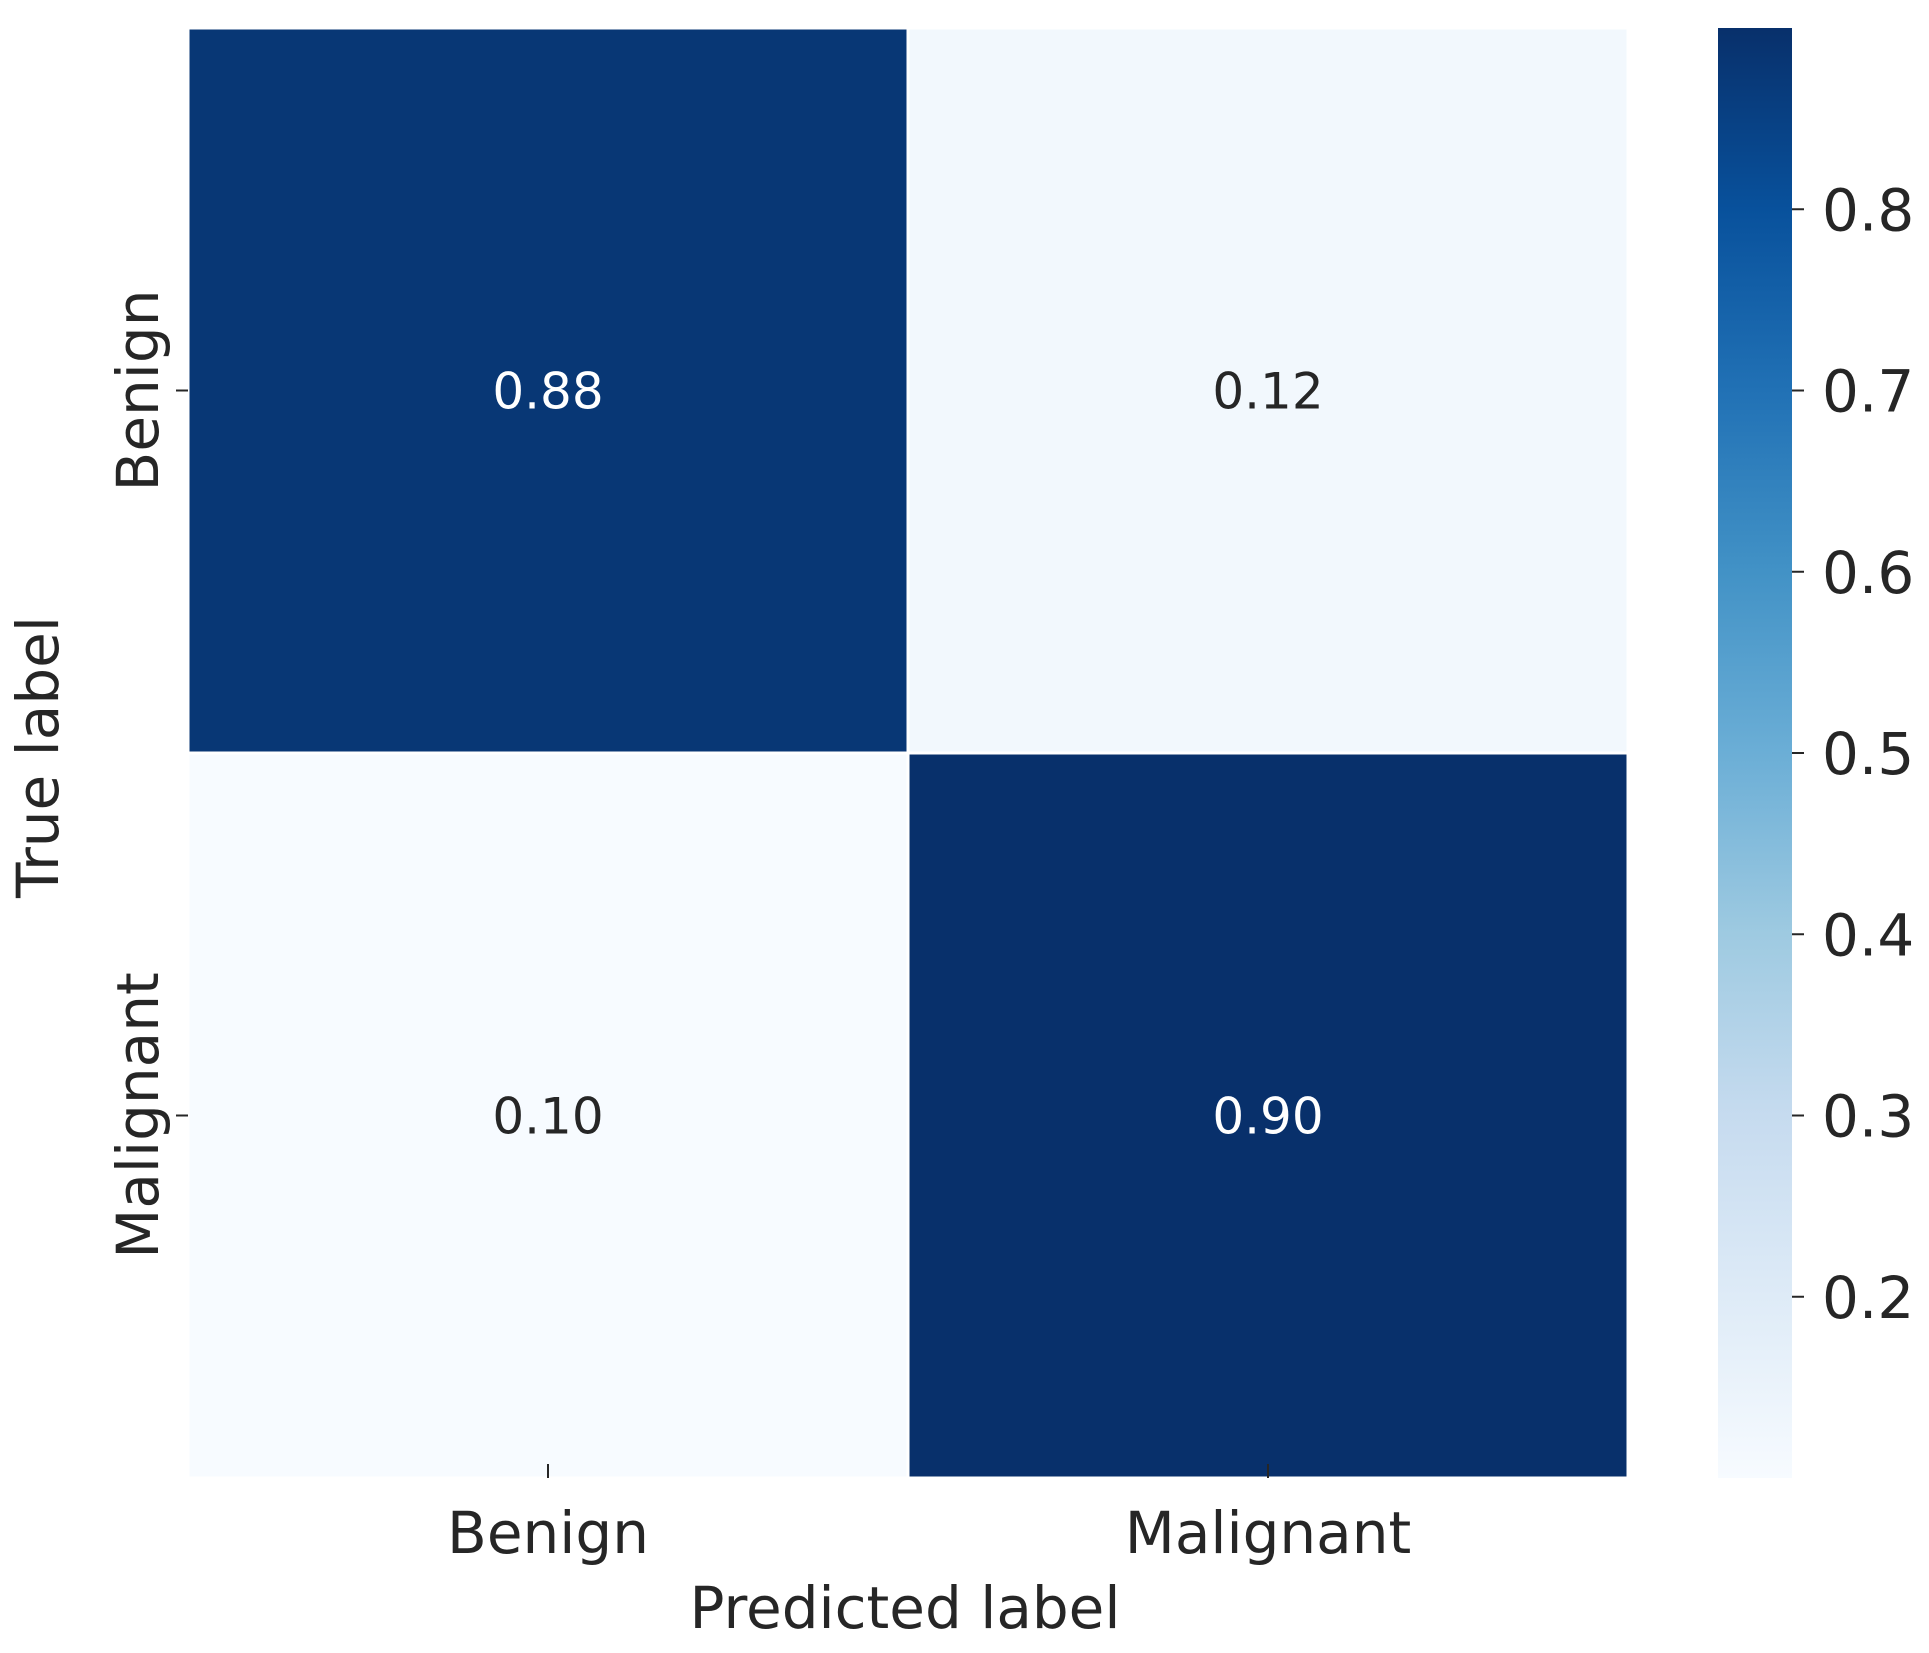 Image resolution: width=1929 pixels, height=1653 pixels. I want to click on cell-value-label: 0.88, so click(547, 392).